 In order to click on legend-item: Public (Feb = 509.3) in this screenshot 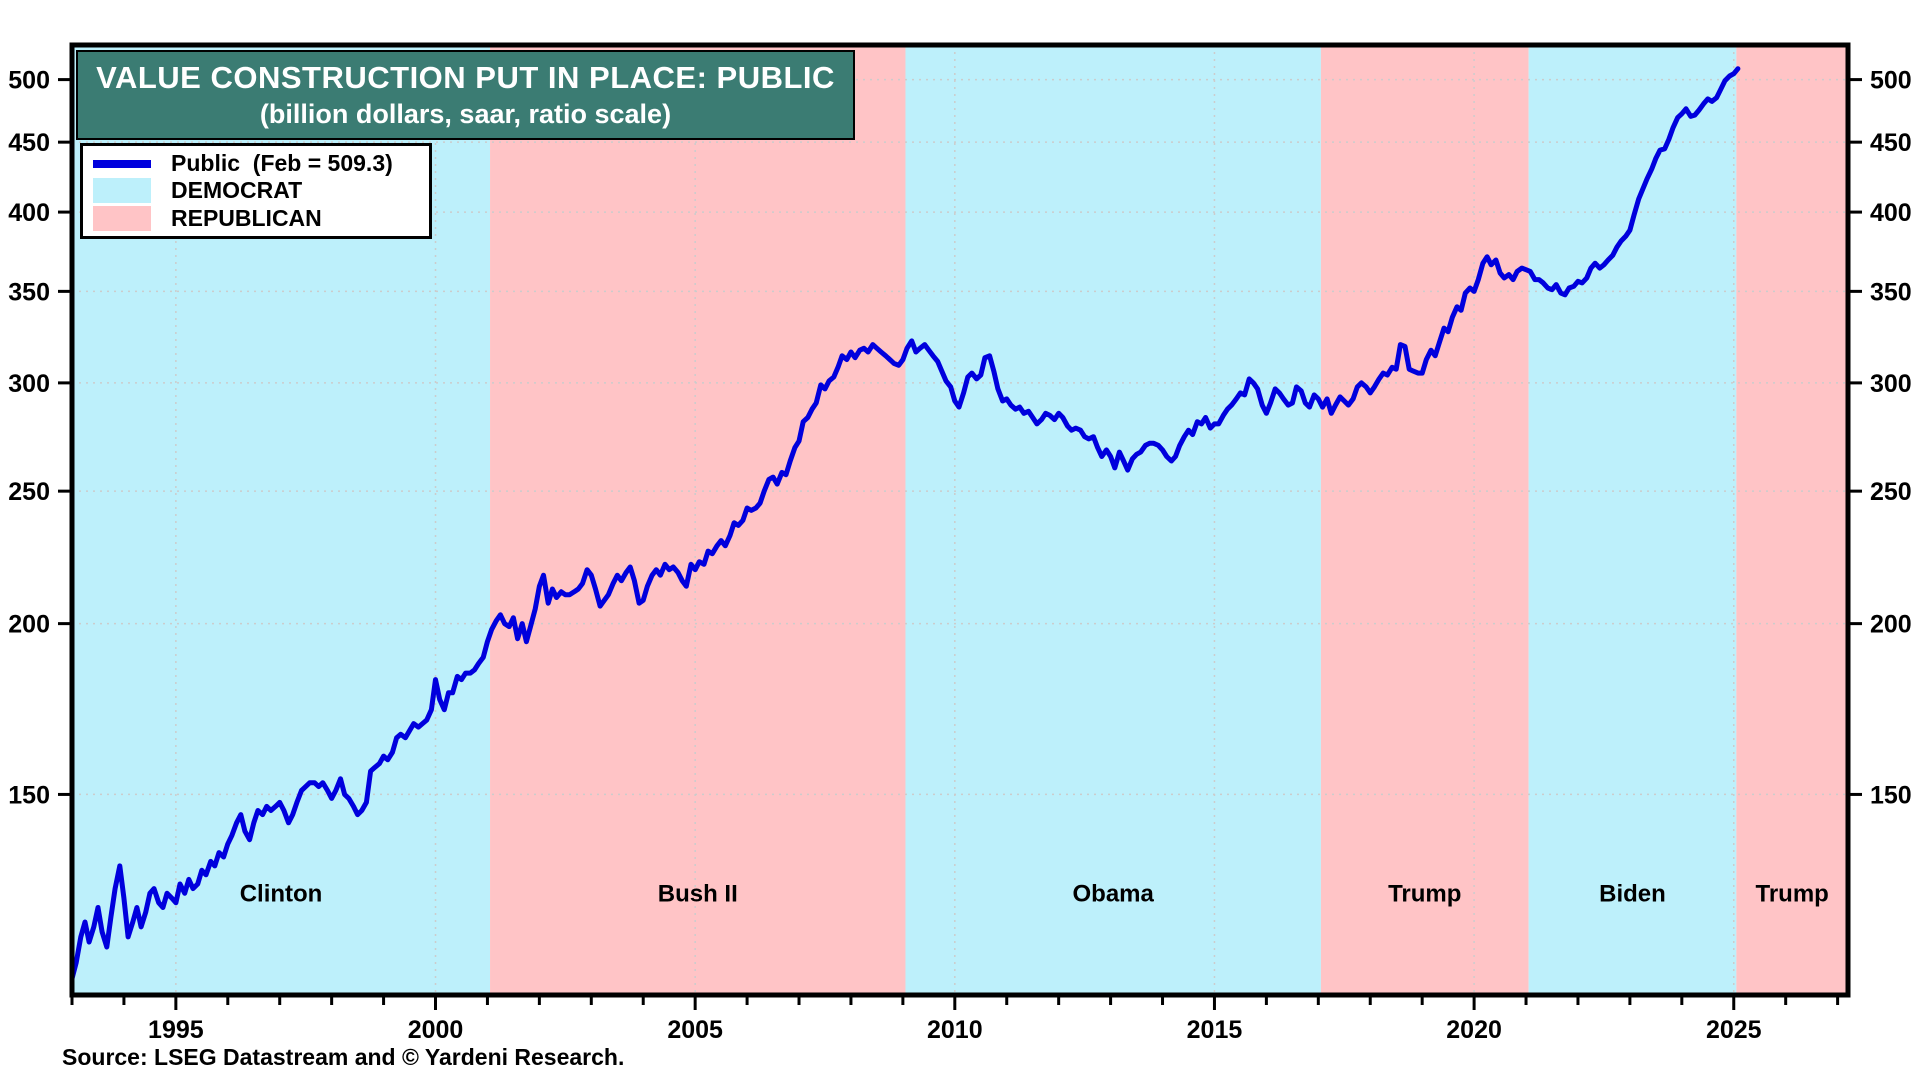, I will do `click(256, 163)`.